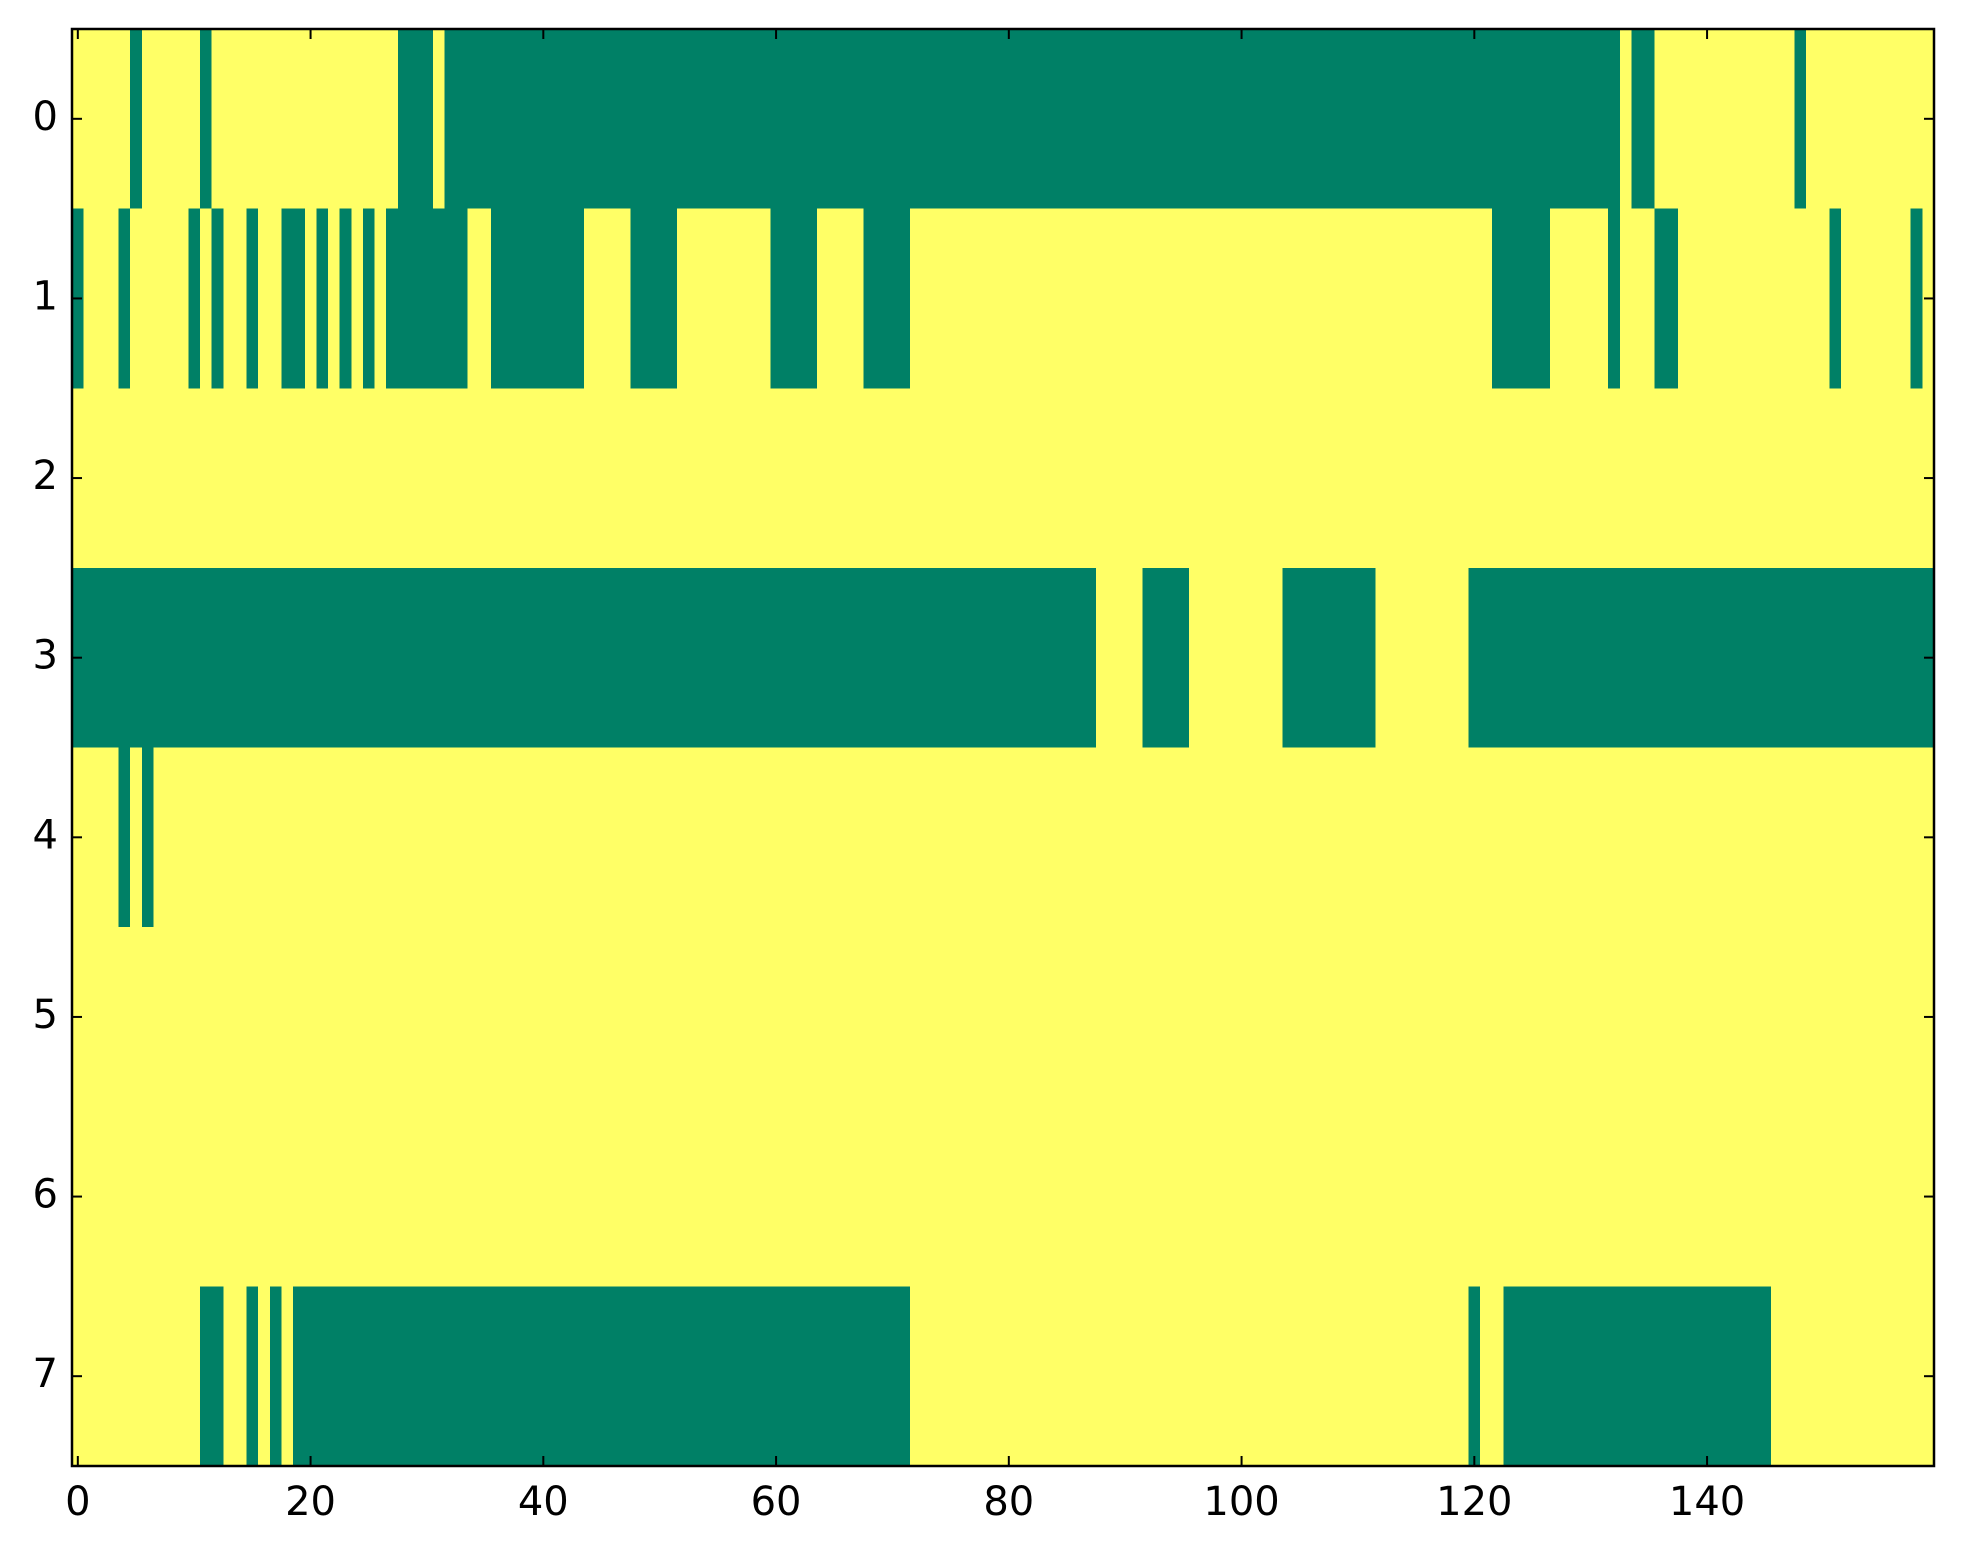  What do you see at coordinates (1008, 1502) in the screenshot?
I see `x-tick-label: 80` at bounding box center [1008, 1502].